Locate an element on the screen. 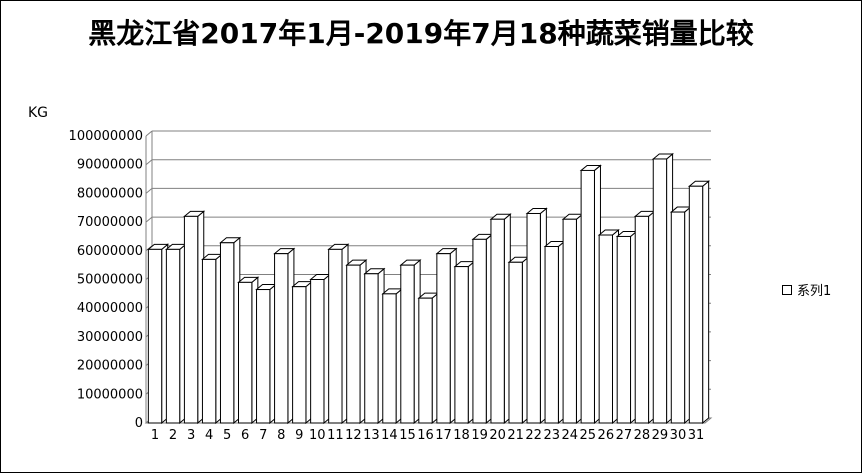 This screenshot has height=473, width=862. x-tick-label: 28 is located at coordinates (642, 435).